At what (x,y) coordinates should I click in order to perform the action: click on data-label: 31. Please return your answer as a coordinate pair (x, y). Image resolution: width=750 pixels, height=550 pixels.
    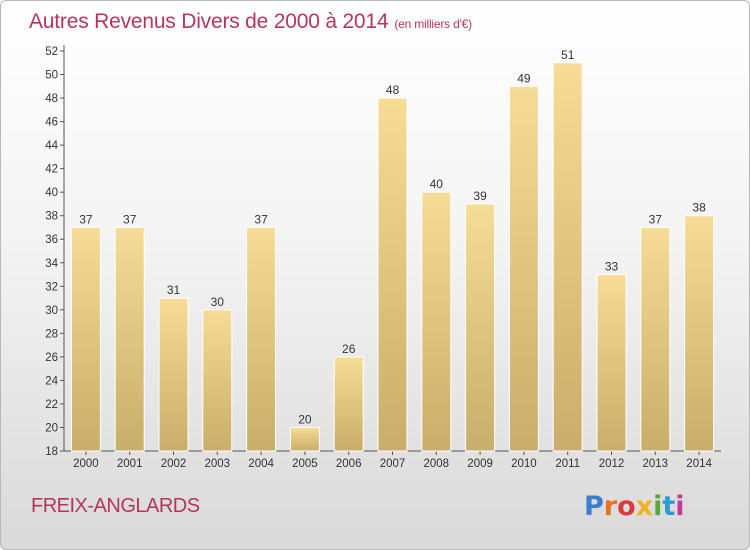
    Looking at the image, I should click on (174, 290).